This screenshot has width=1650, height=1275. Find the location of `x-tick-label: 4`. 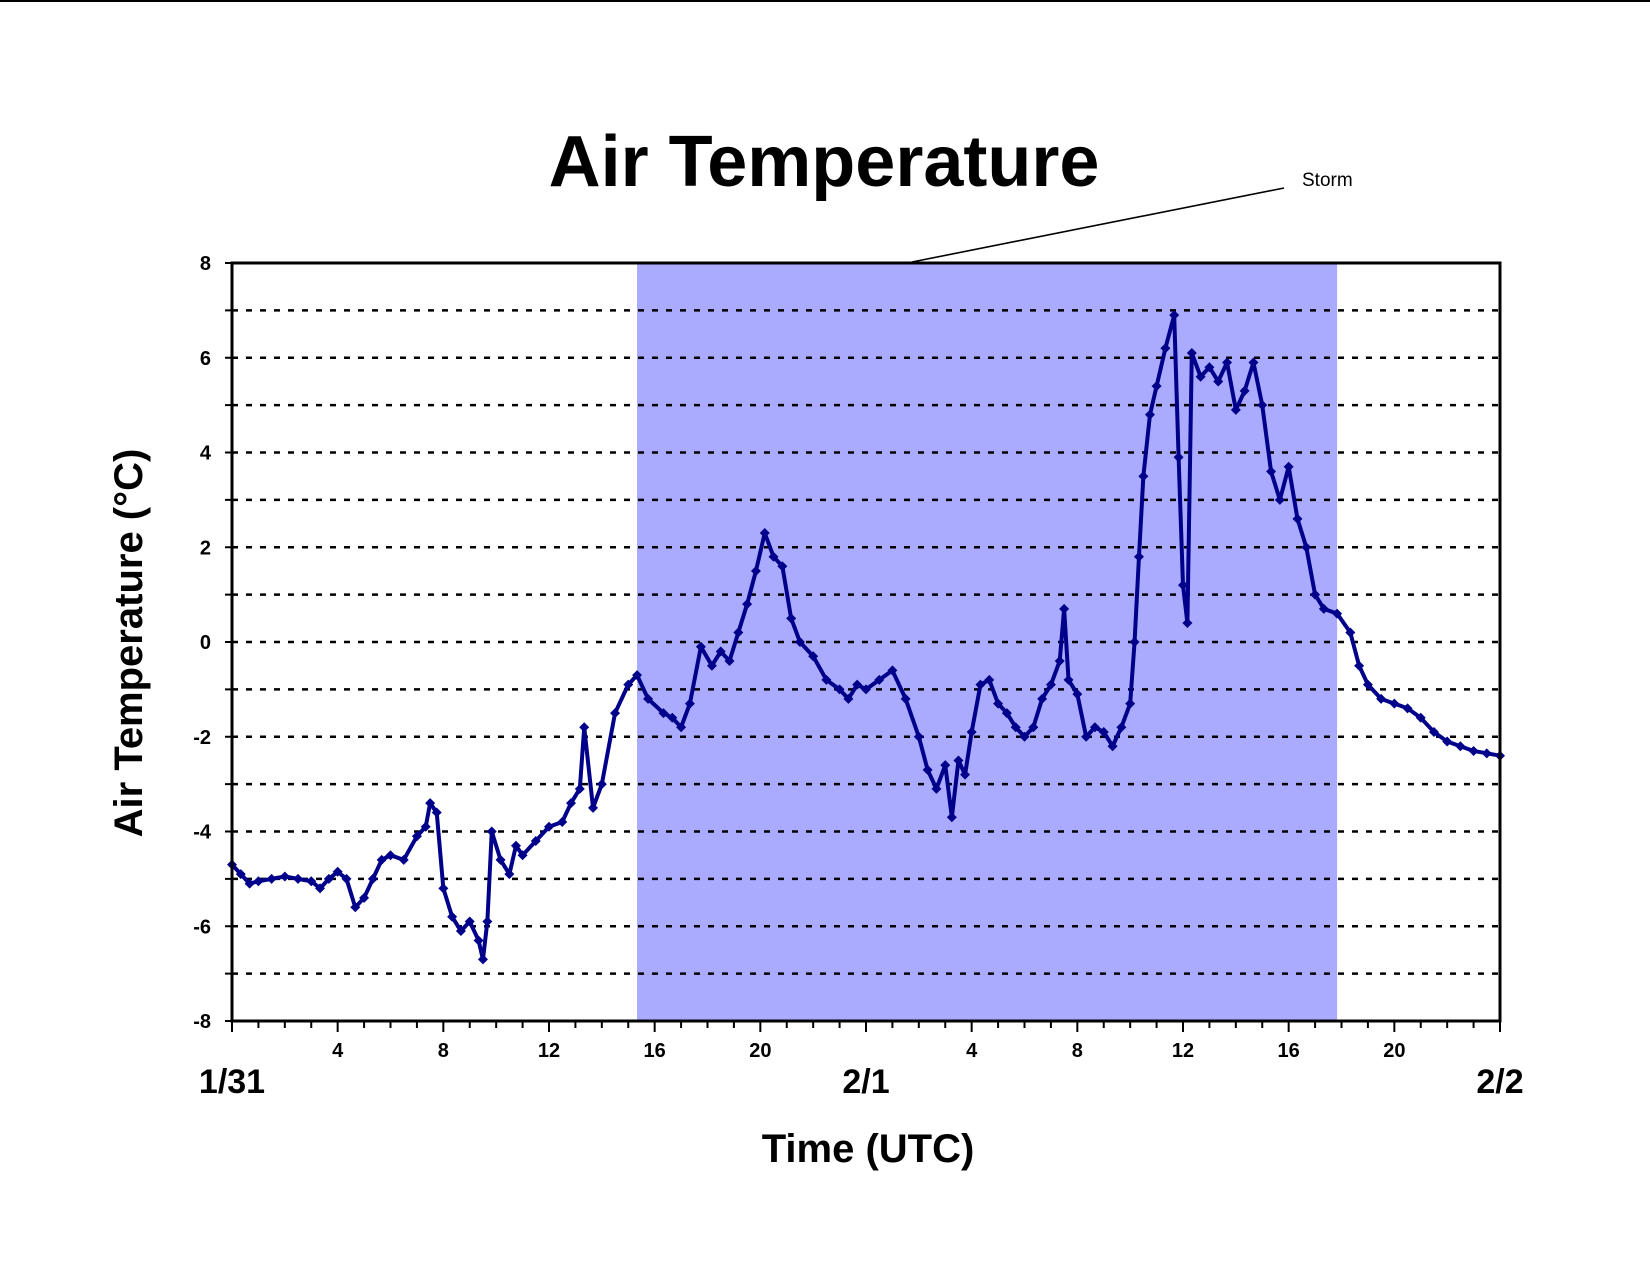

x-tick-label: 4 is located at coordinates (338, 1051).